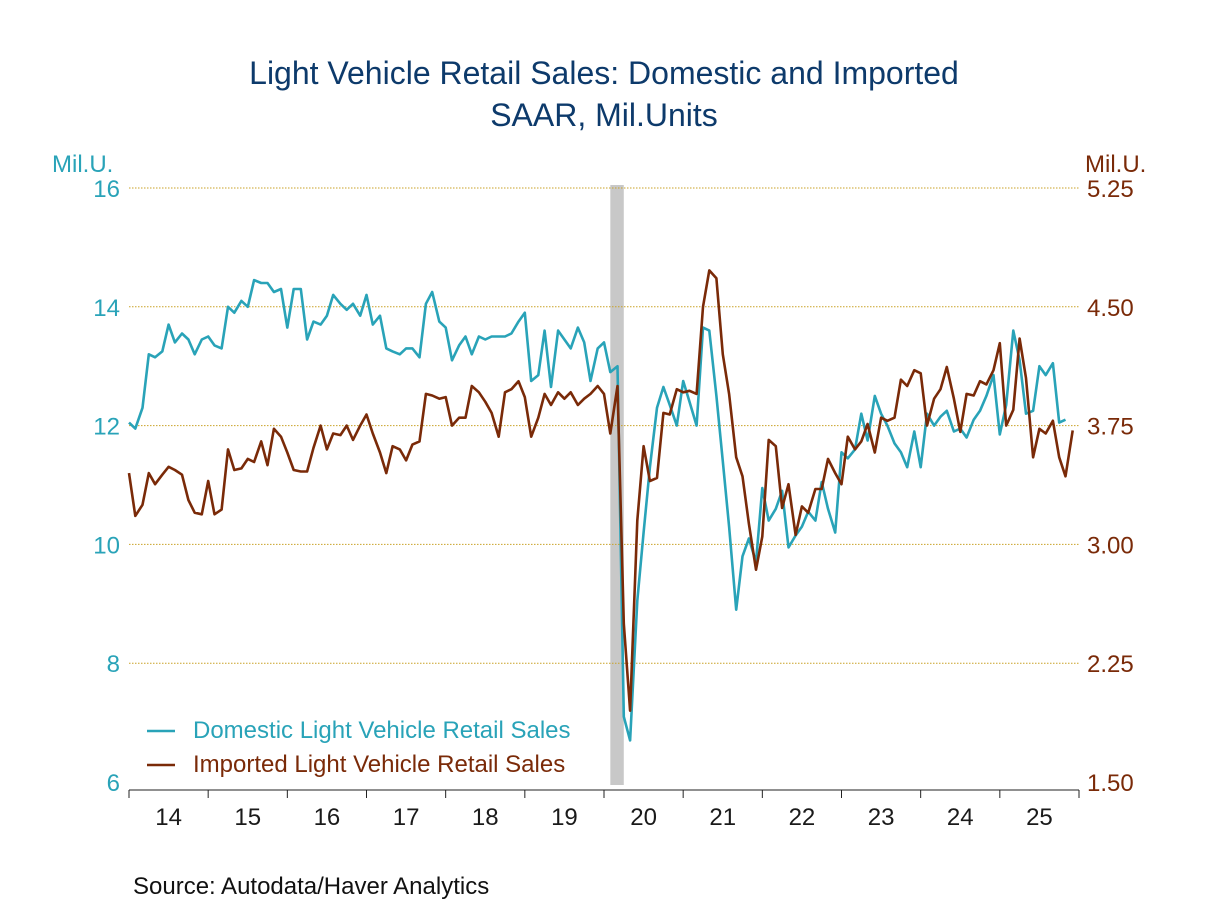  Describe the element at coordinates (722, 817) in the screenshot. I see `x-tick-label: 21` at that location.